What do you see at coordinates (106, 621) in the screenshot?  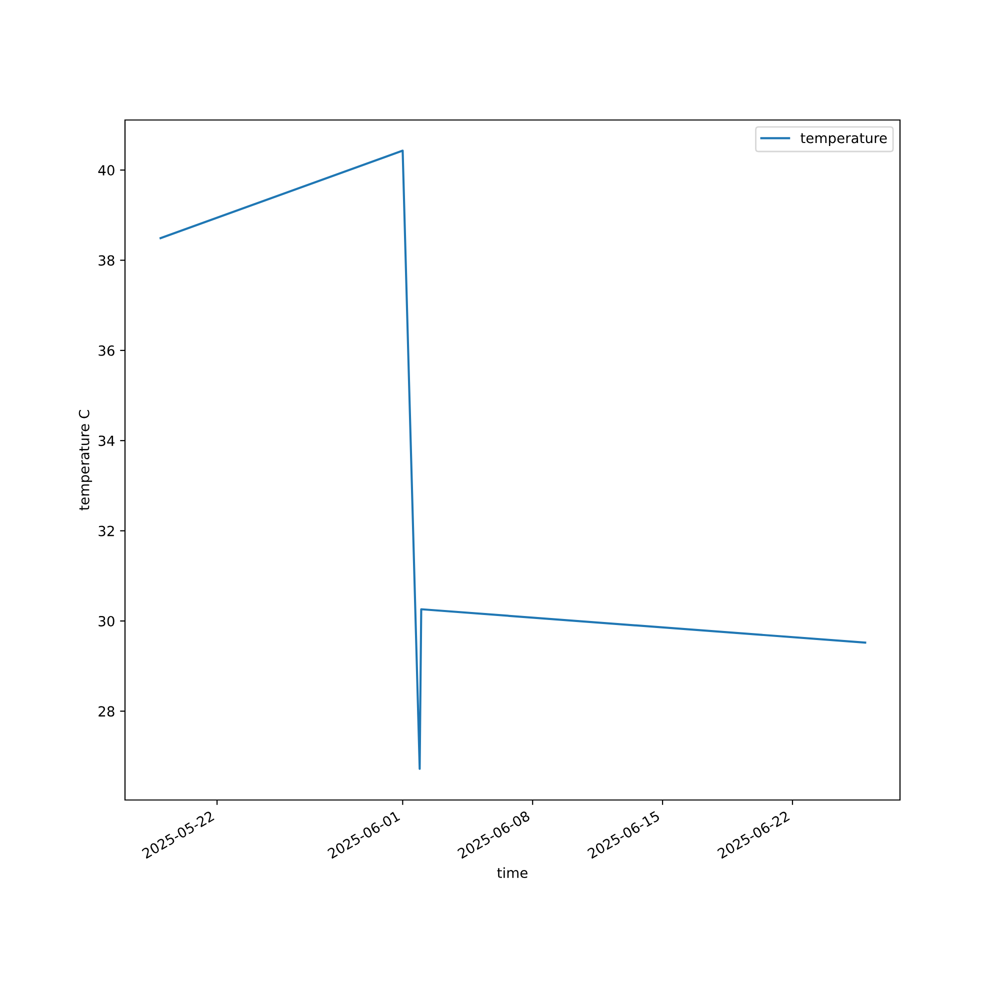 I see `y-tick-label: 30` at bounding box center [106, 621].